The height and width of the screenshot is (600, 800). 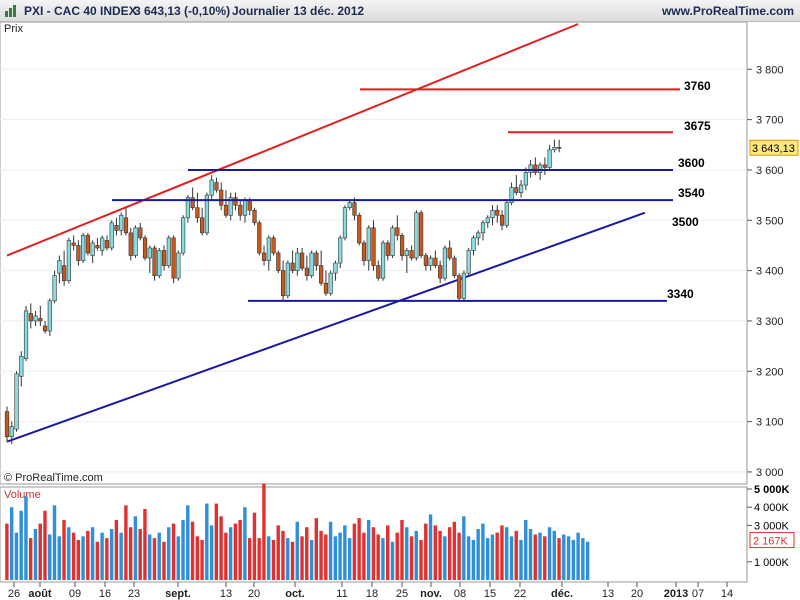 What do you see at coordinates (402, 594) in the screenshot?
I see `x-tick-label: 25` at bounding box center [402, 594].